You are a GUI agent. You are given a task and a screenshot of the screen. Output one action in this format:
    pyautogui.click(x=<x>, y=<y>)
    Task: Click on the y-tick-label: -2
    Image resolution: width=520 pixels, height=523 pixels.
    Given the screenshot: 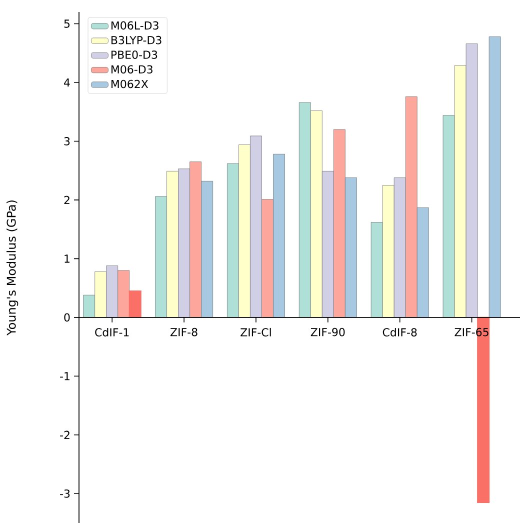 What is the action you would take?
    pyautogui.click(x=65, y=434)
    